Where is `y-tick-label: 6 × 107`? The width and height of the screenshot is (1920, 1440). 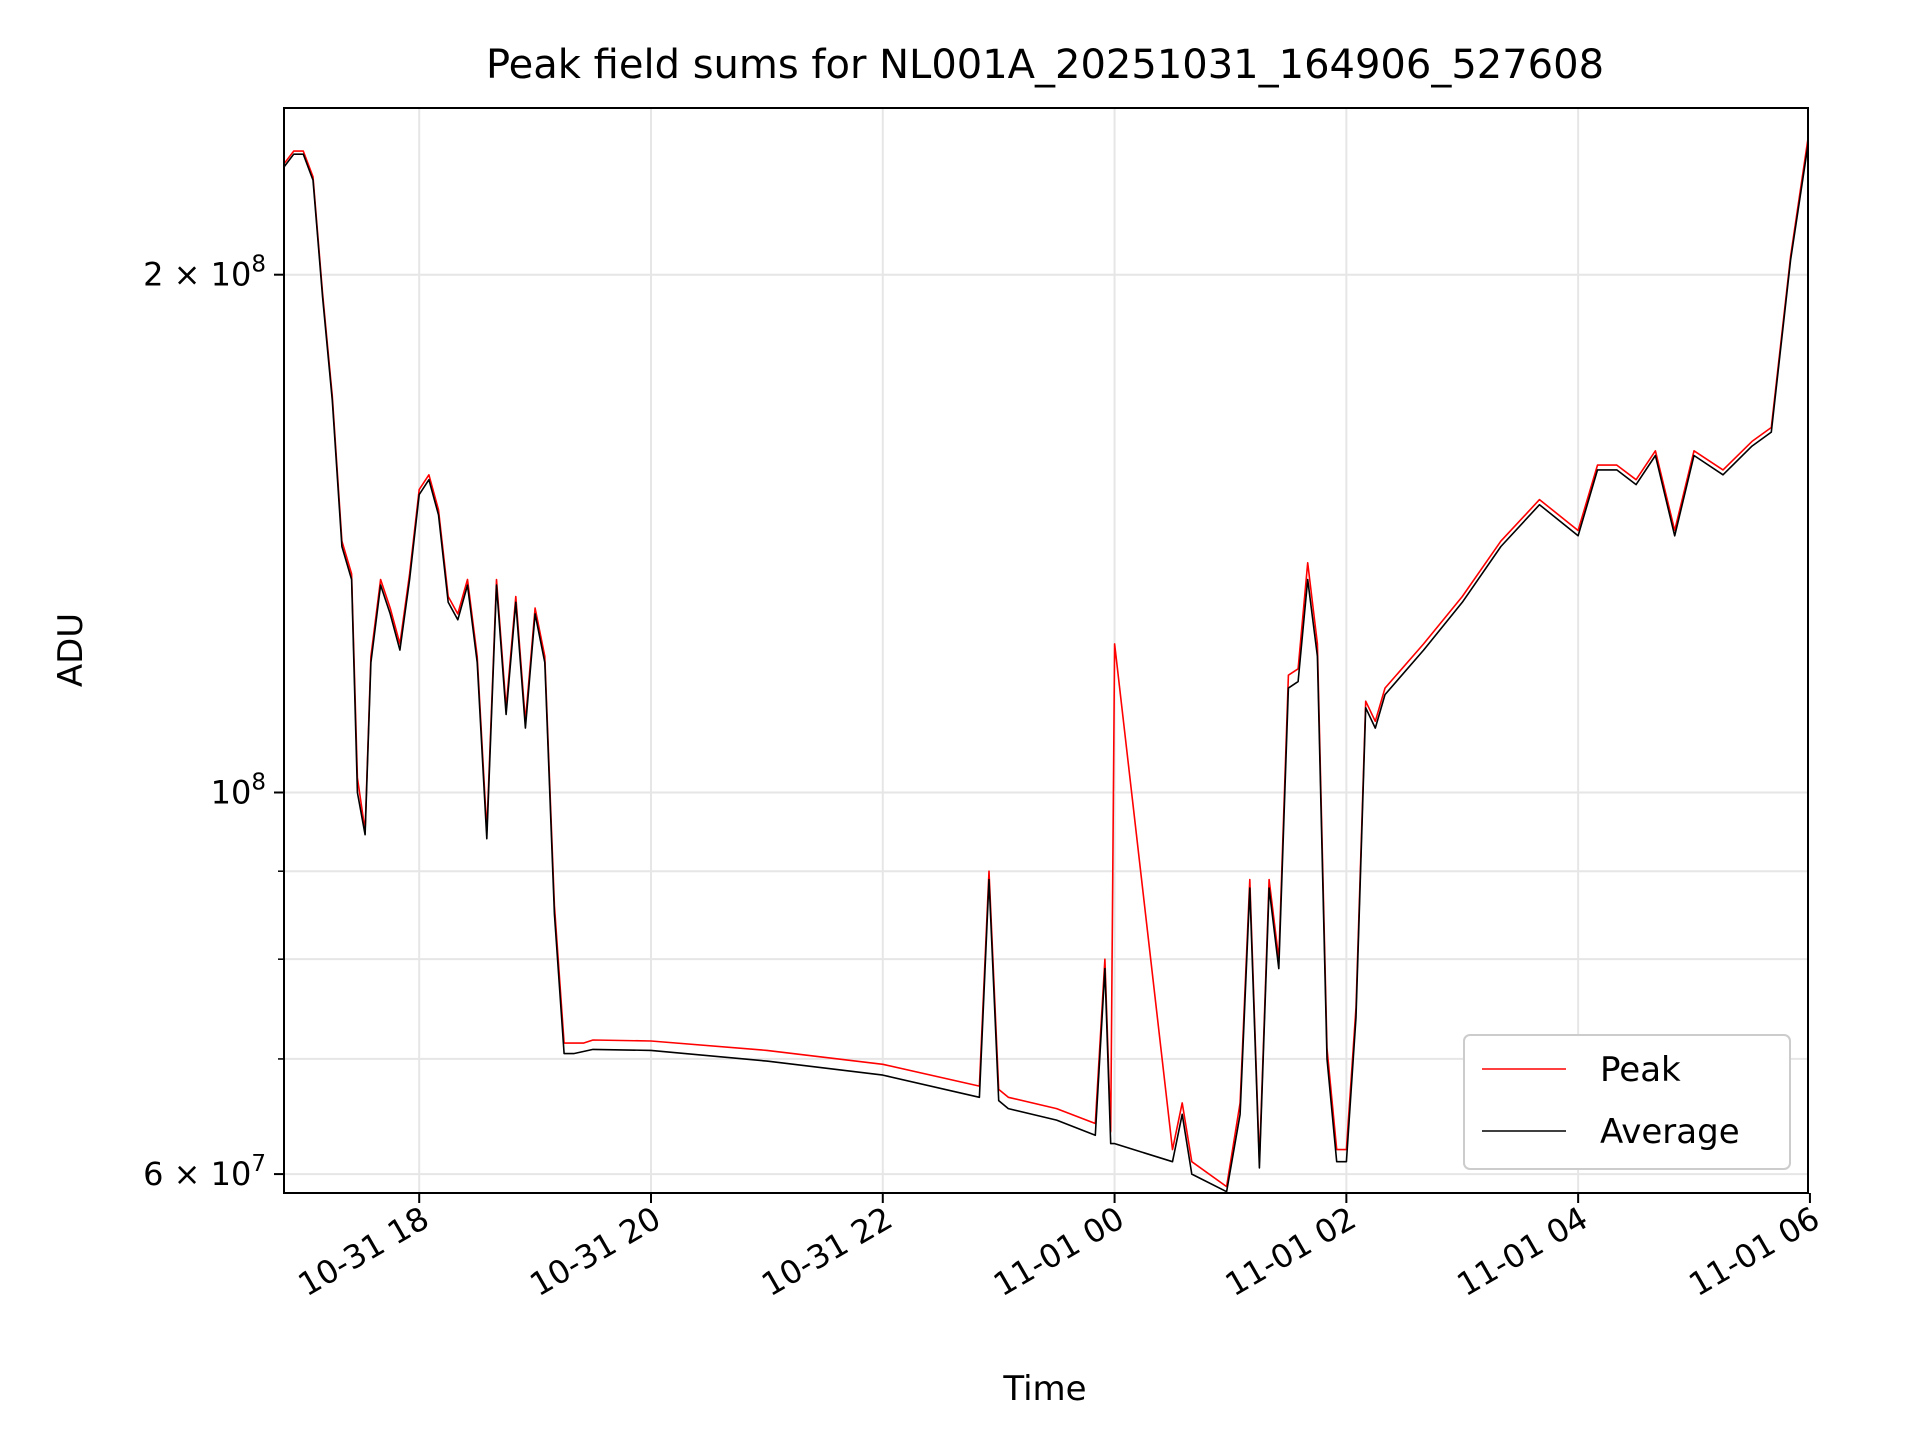
y-tick-label: 6 × 107 is located at coordinates (204, 1172).